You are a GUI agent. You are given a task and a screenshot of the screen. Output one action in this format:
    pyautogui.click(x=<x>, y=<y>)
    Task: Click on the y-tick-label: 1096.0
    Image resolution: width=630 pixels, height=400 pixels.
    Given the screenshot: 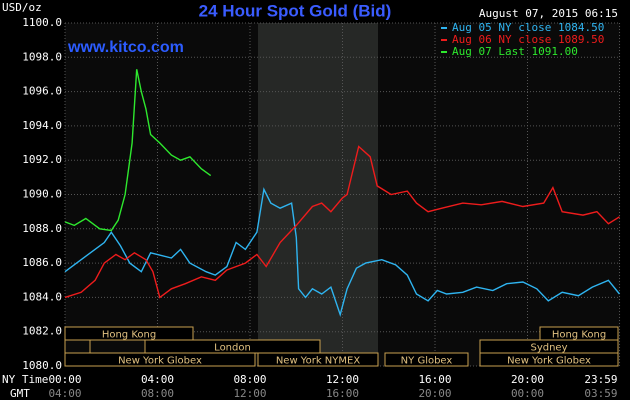 What is the action you would take?
    pyautogui.click(x=42, y=91)
    